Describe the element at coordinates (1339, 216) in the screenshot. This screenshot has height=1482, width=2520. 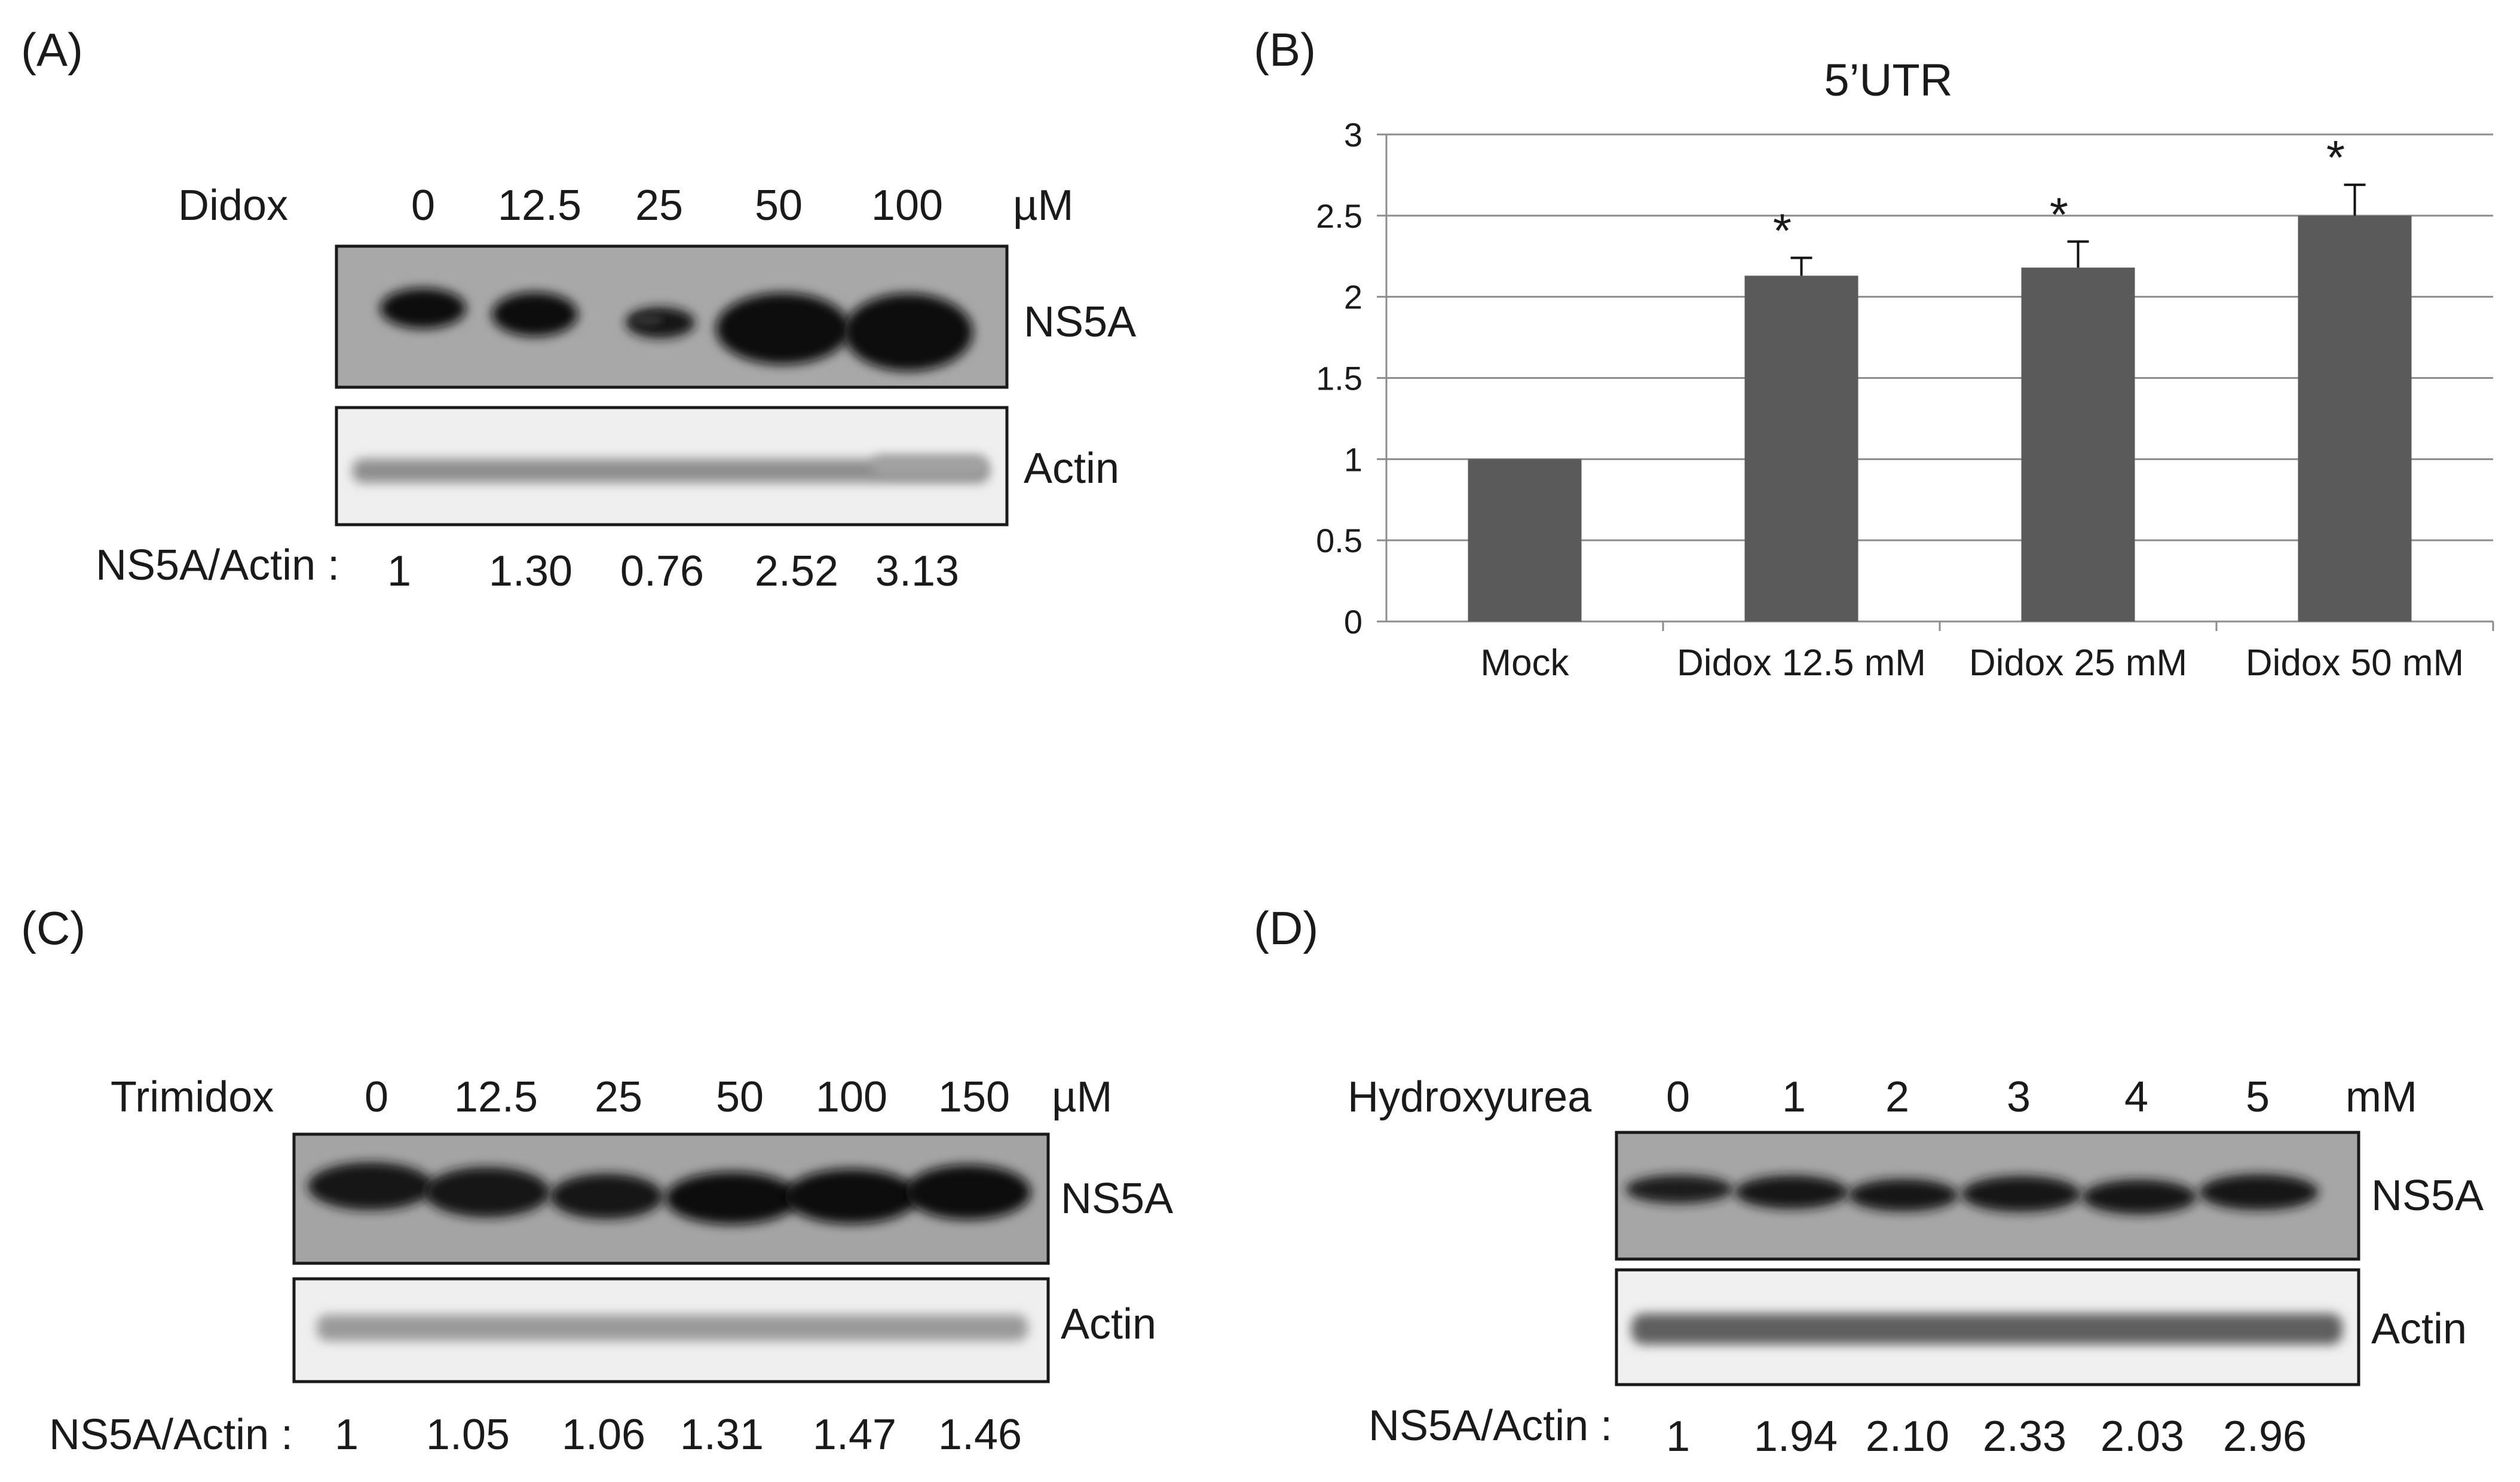
I see `y-tick-label: 2.5` at that location.